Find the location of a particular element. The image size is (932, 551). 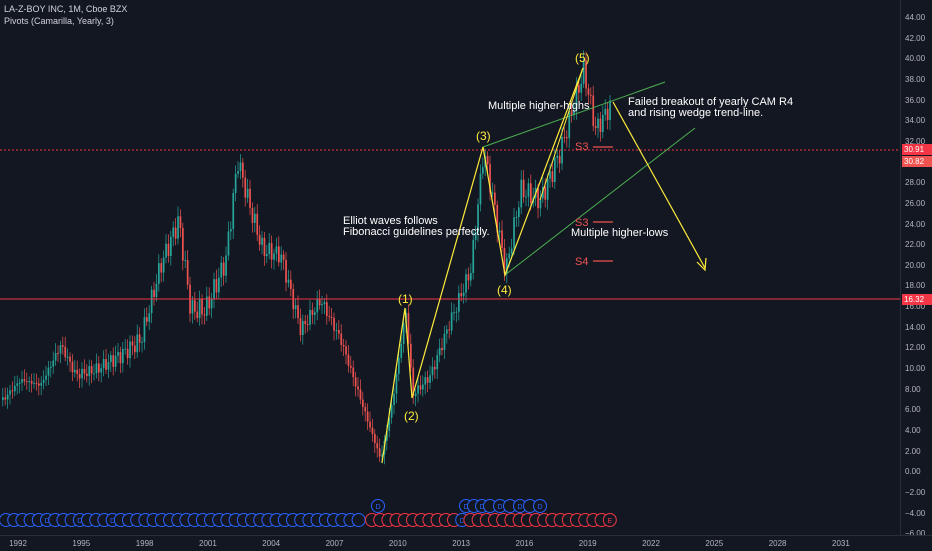

price-tick: 22.00 is located at coordinates (915, 245).